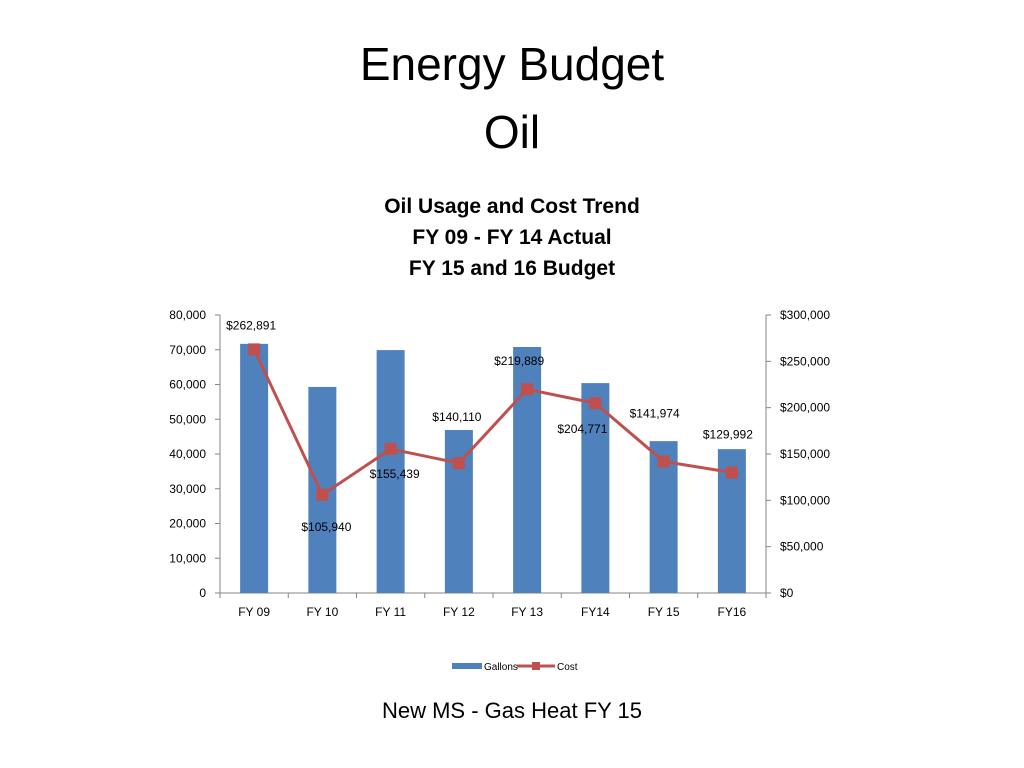 This screenshot has height=768, width=1024. What do you see at coordinates (536, 666) in the screenshot?
I see `legend-cost-marker` at bounding box center [536, 666].